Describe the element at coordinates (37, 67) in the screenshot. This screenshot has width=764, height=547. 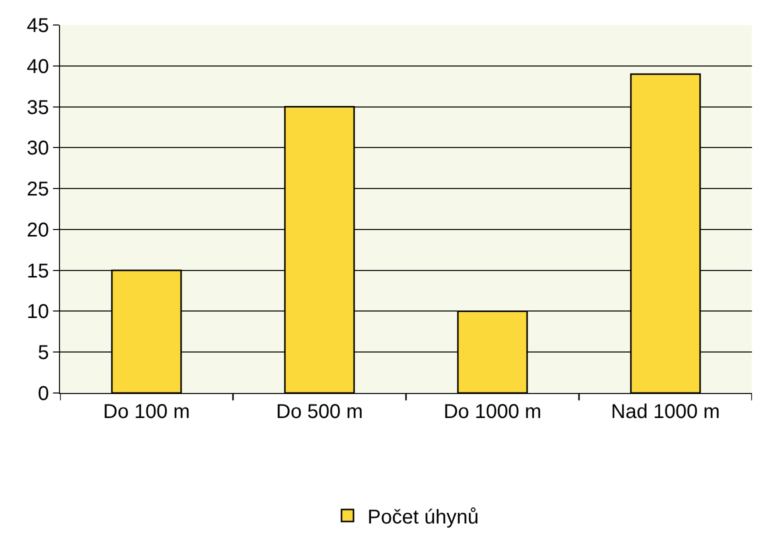
I see `y-tick-label: 40` at that location.